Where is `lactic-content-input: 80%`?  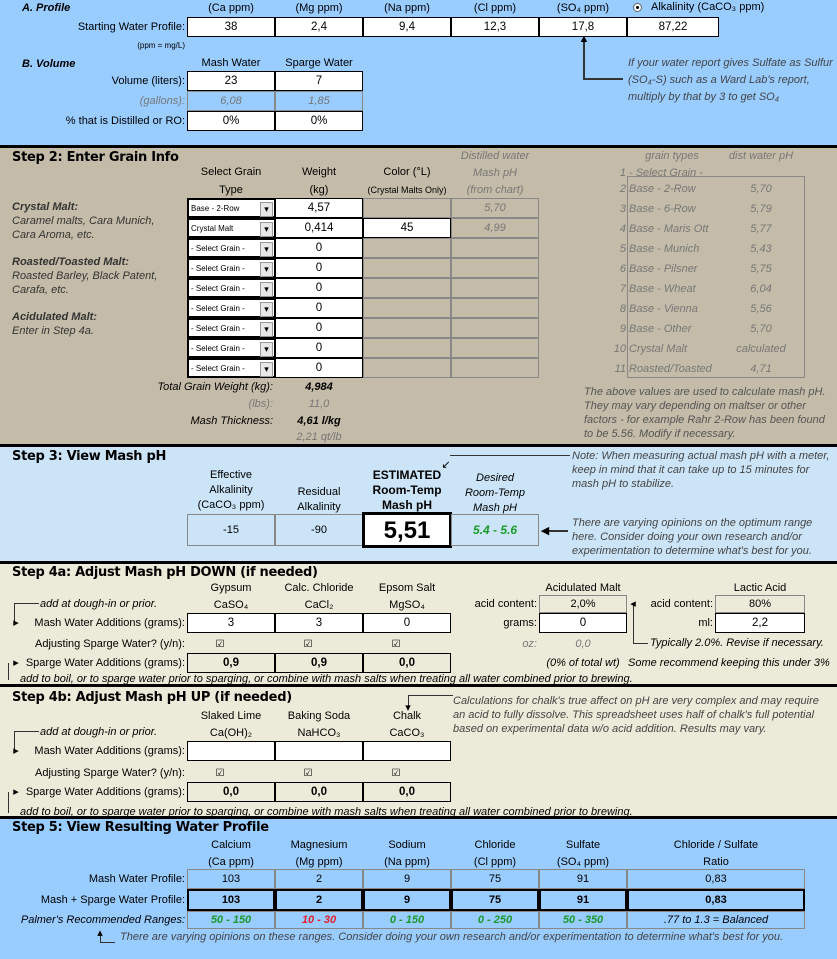 lactic-content-input: 80% is located at coordinates (760, 604).